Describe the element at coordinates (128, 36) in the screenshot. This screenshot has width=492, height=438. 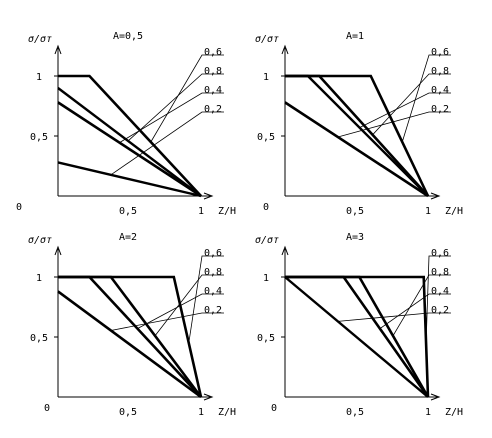
I see `chart-title: A=0,5` at that location.